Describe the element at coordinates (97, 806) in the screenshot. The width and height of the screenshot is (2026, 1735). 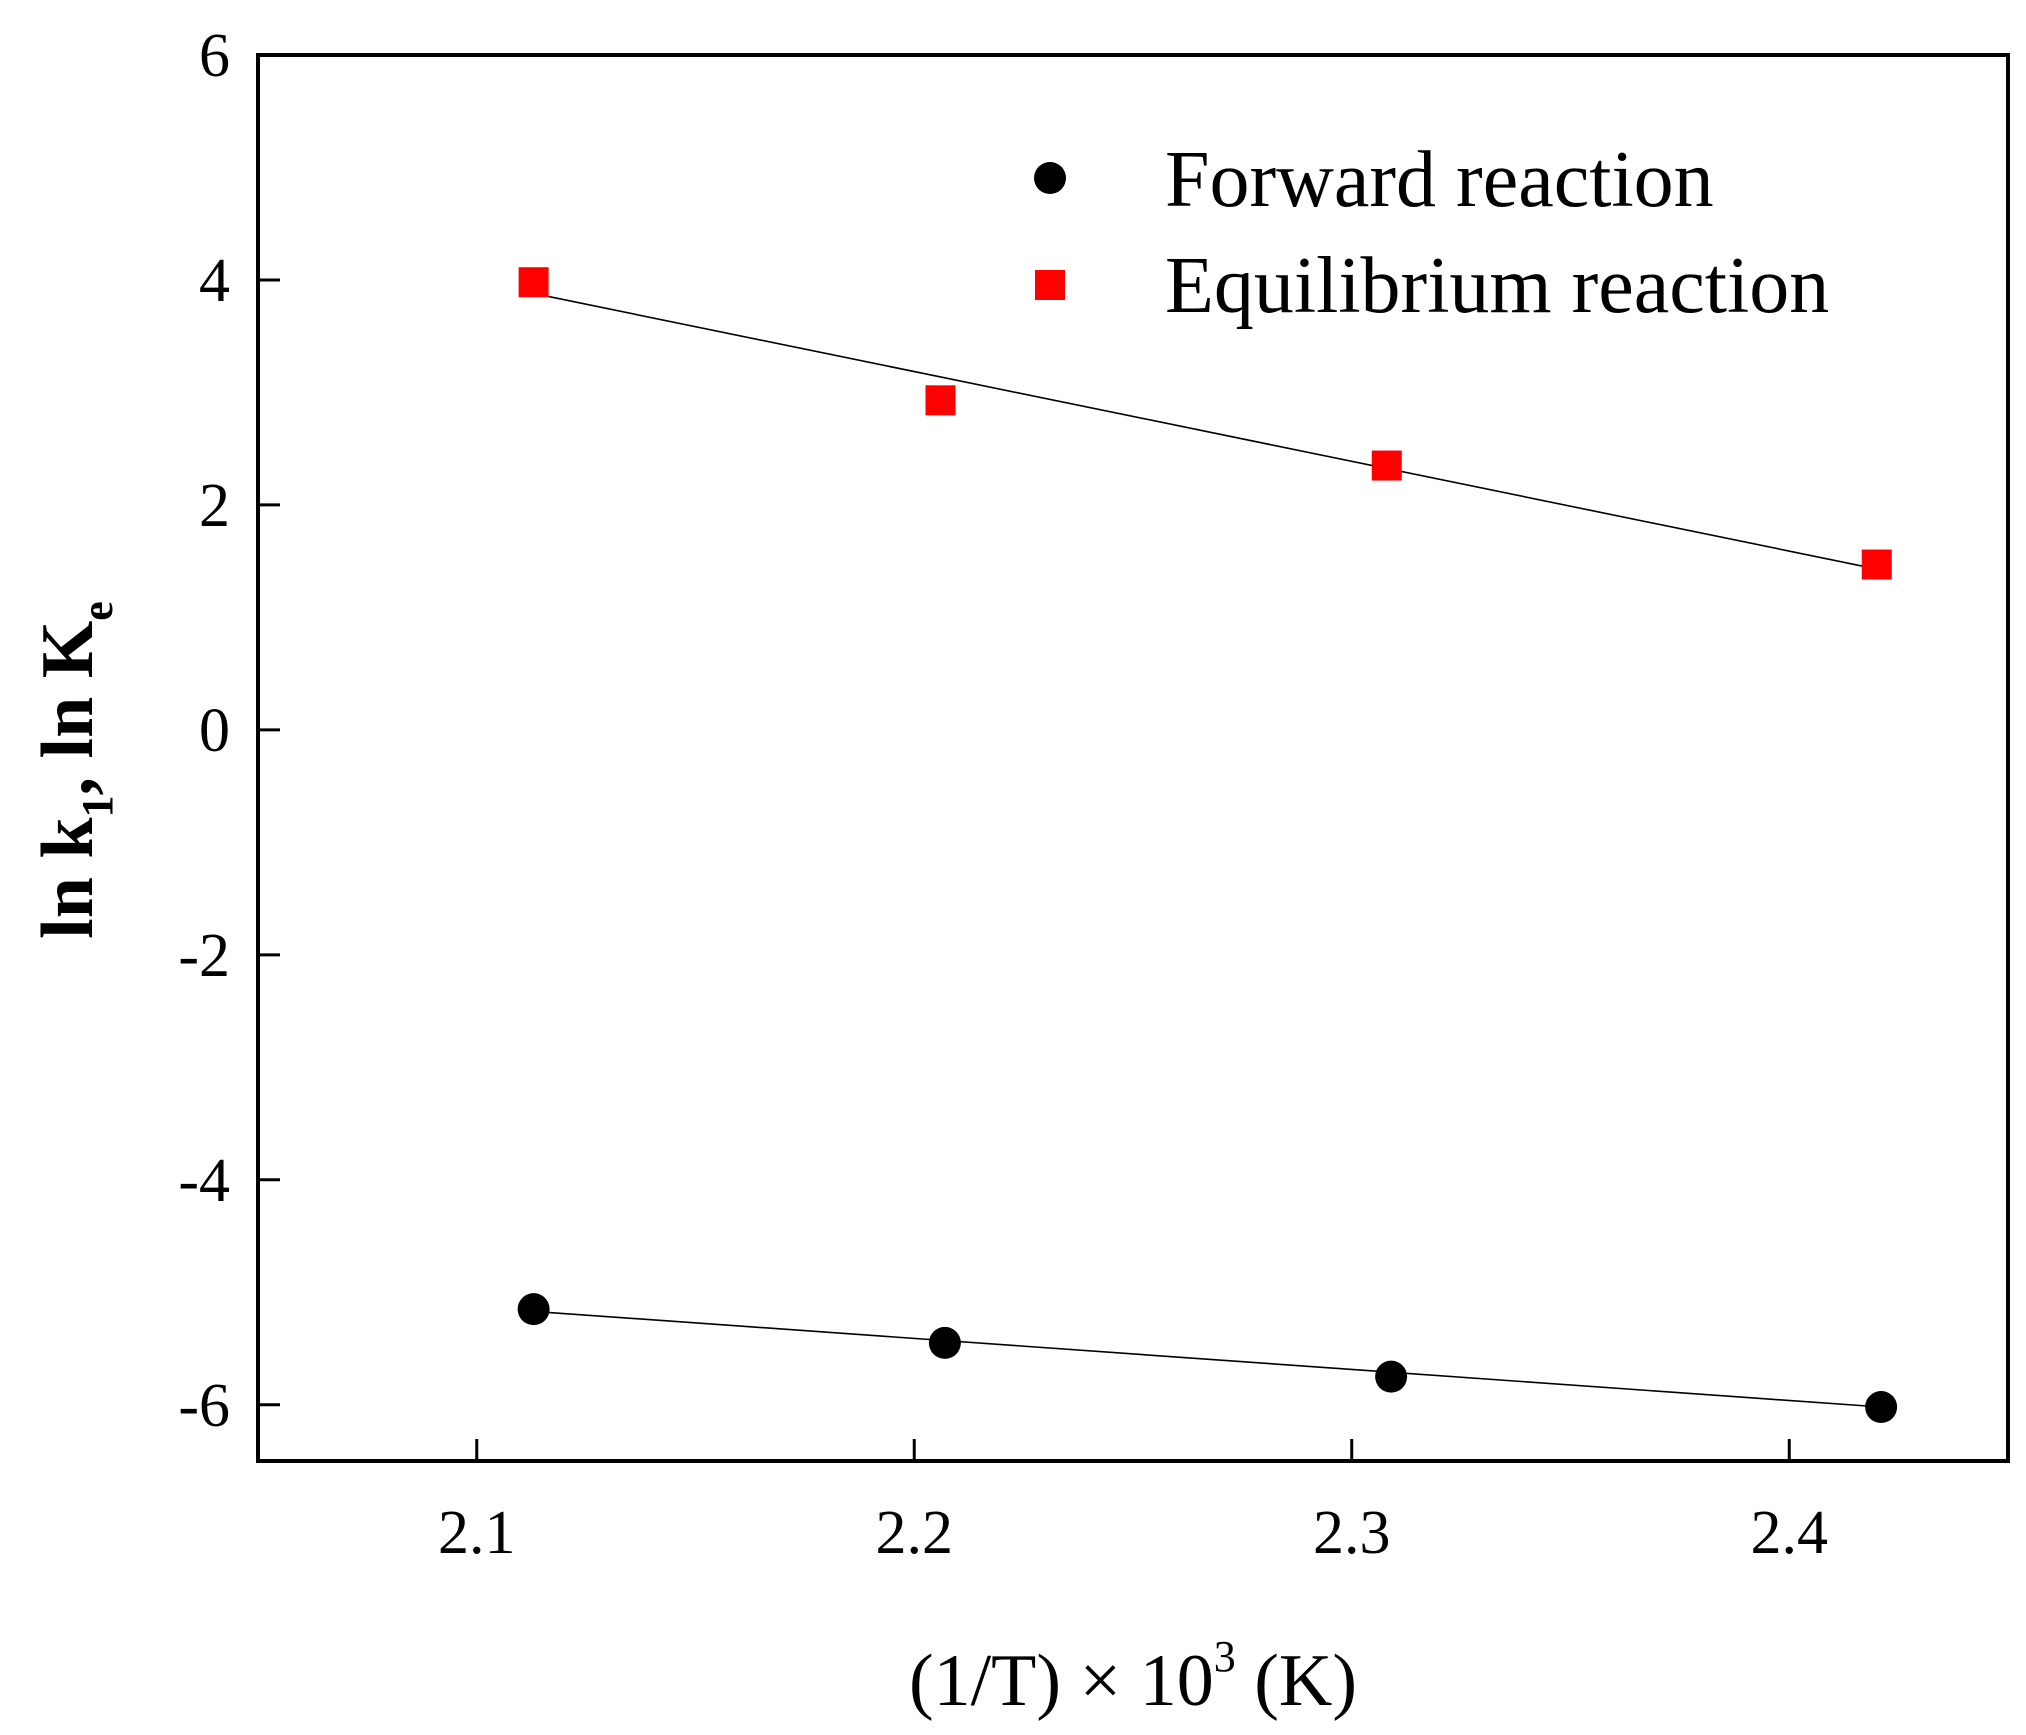
I see `y-axis-title-subscript-1: 1` at that location.